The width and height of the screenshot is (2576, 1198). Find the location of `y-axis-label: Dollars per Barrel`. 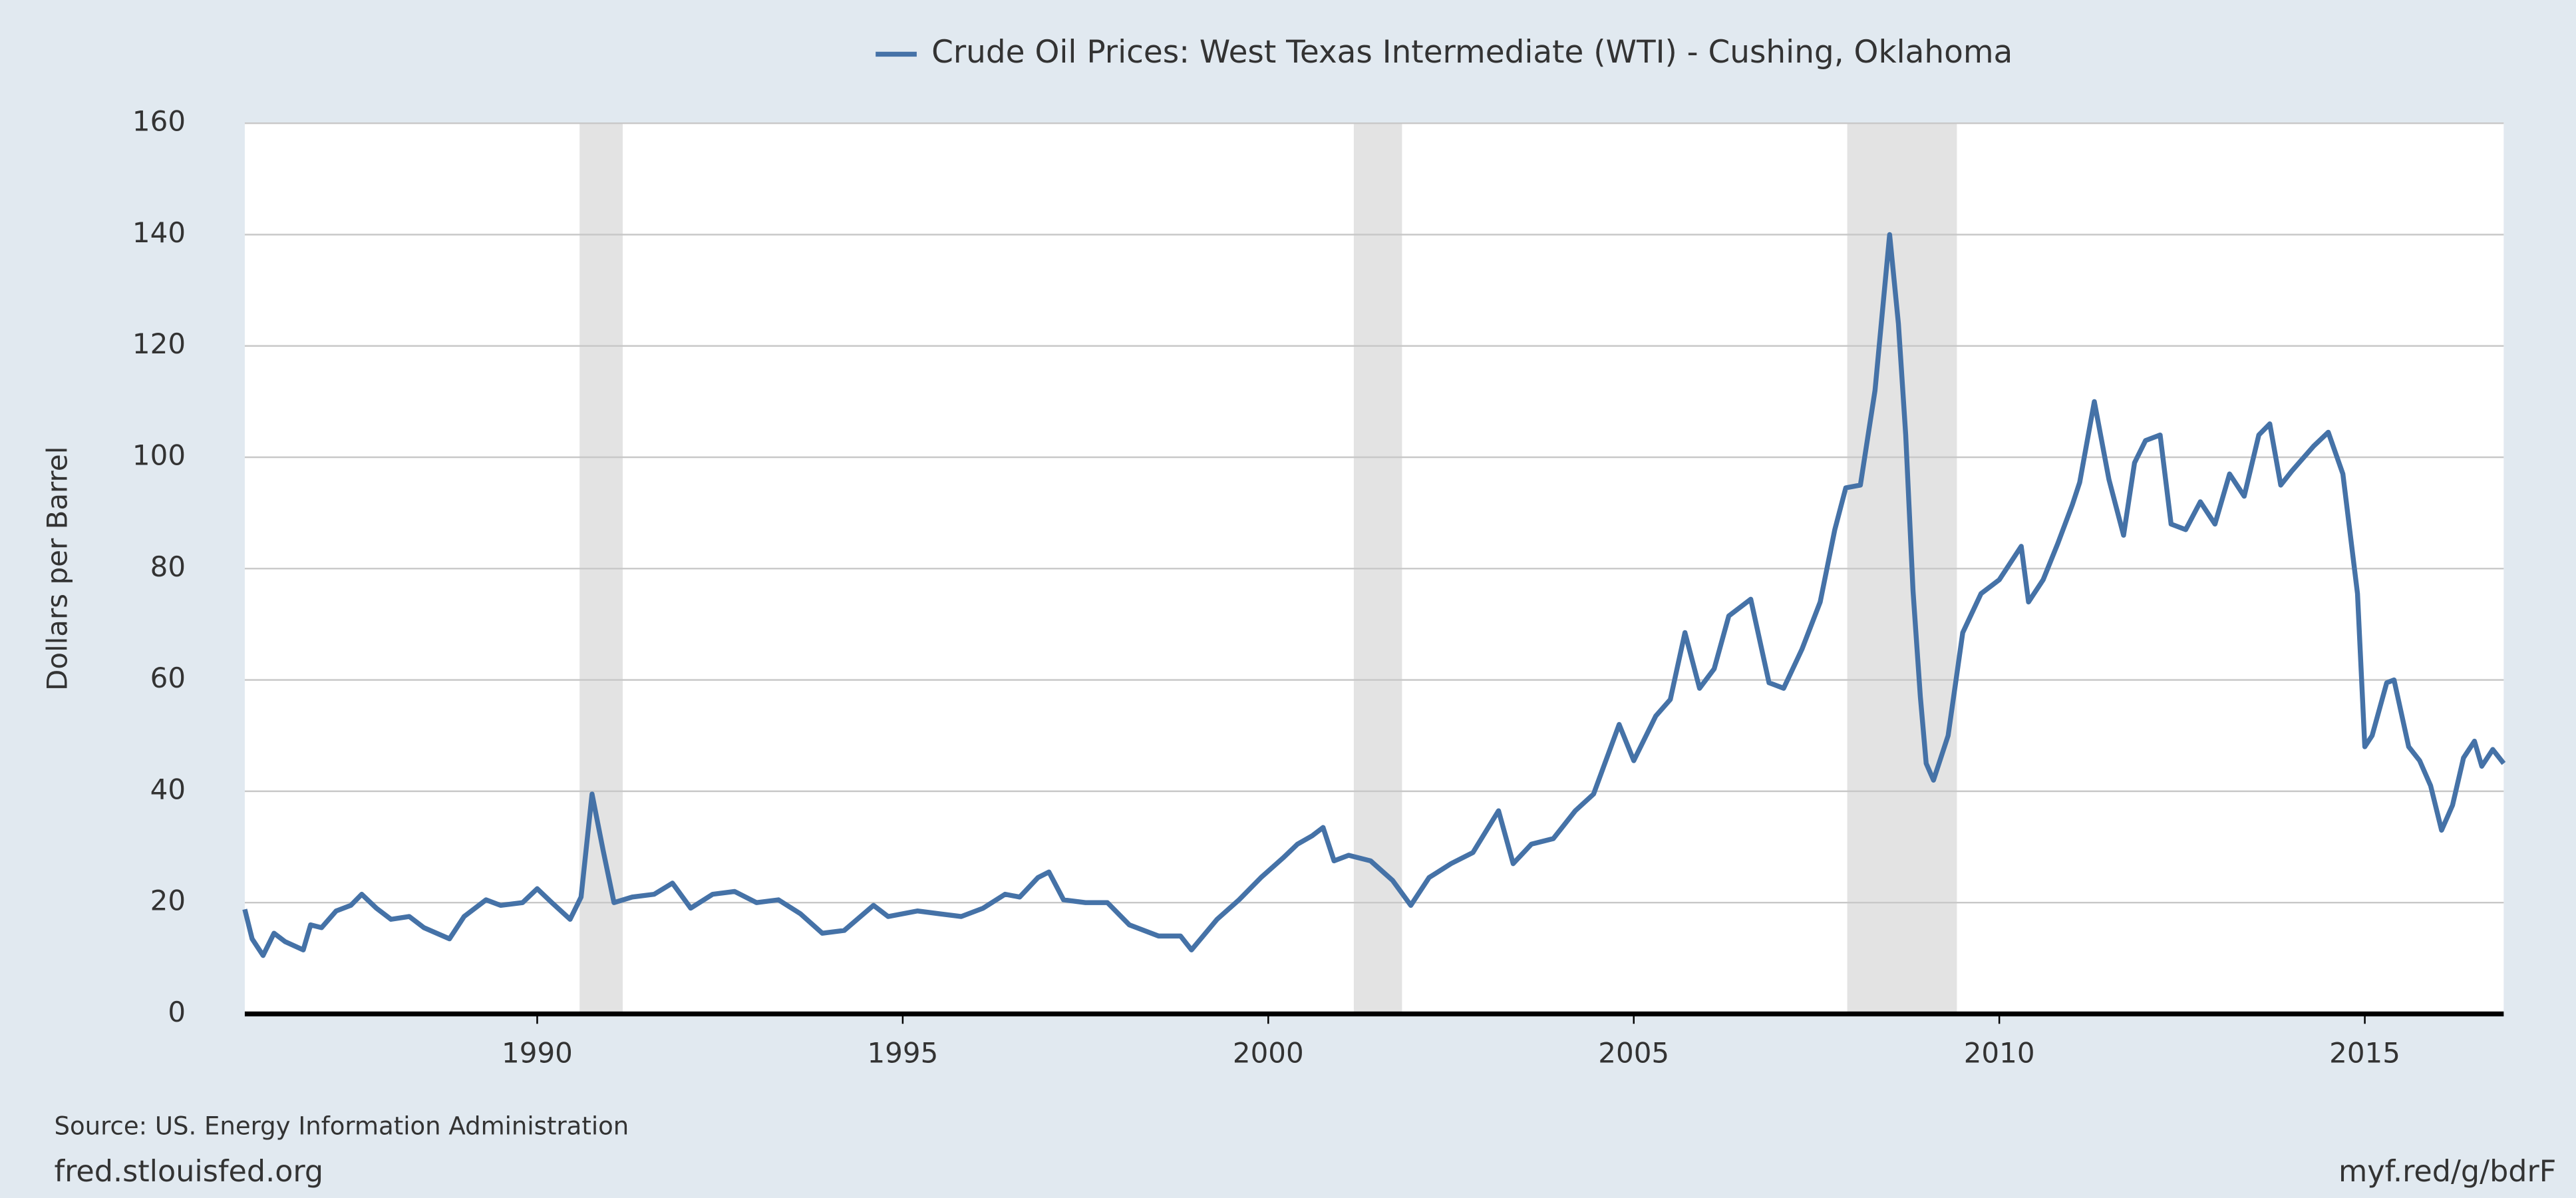

y-axis-label: Dollars per Barrel is located at coordinates (57, 569).